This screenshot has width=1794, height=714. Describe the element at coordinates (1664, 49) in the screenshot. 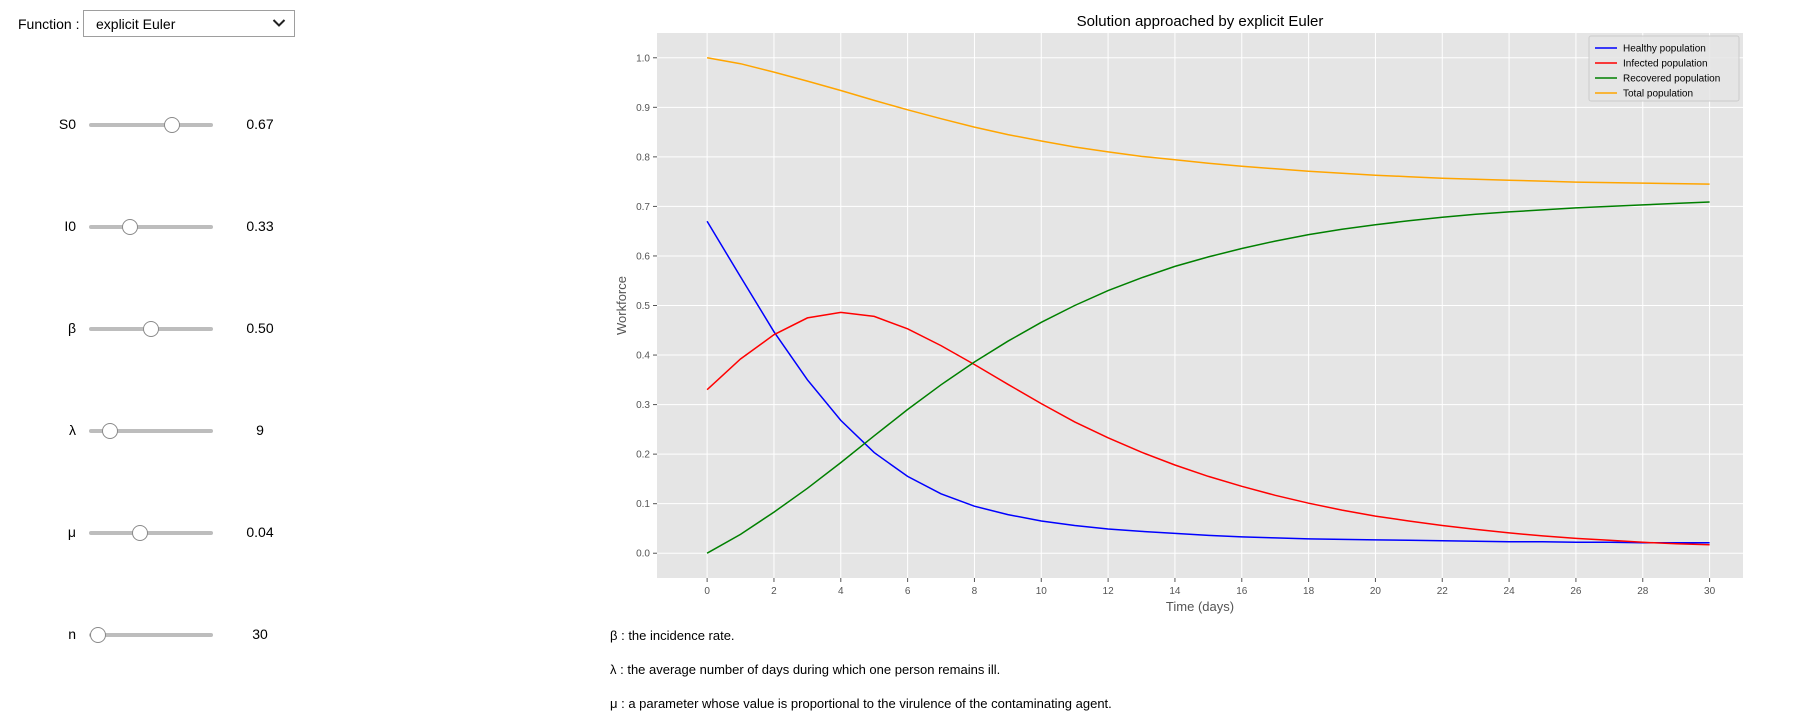

I see `legend-label: Healthy population` at that location.